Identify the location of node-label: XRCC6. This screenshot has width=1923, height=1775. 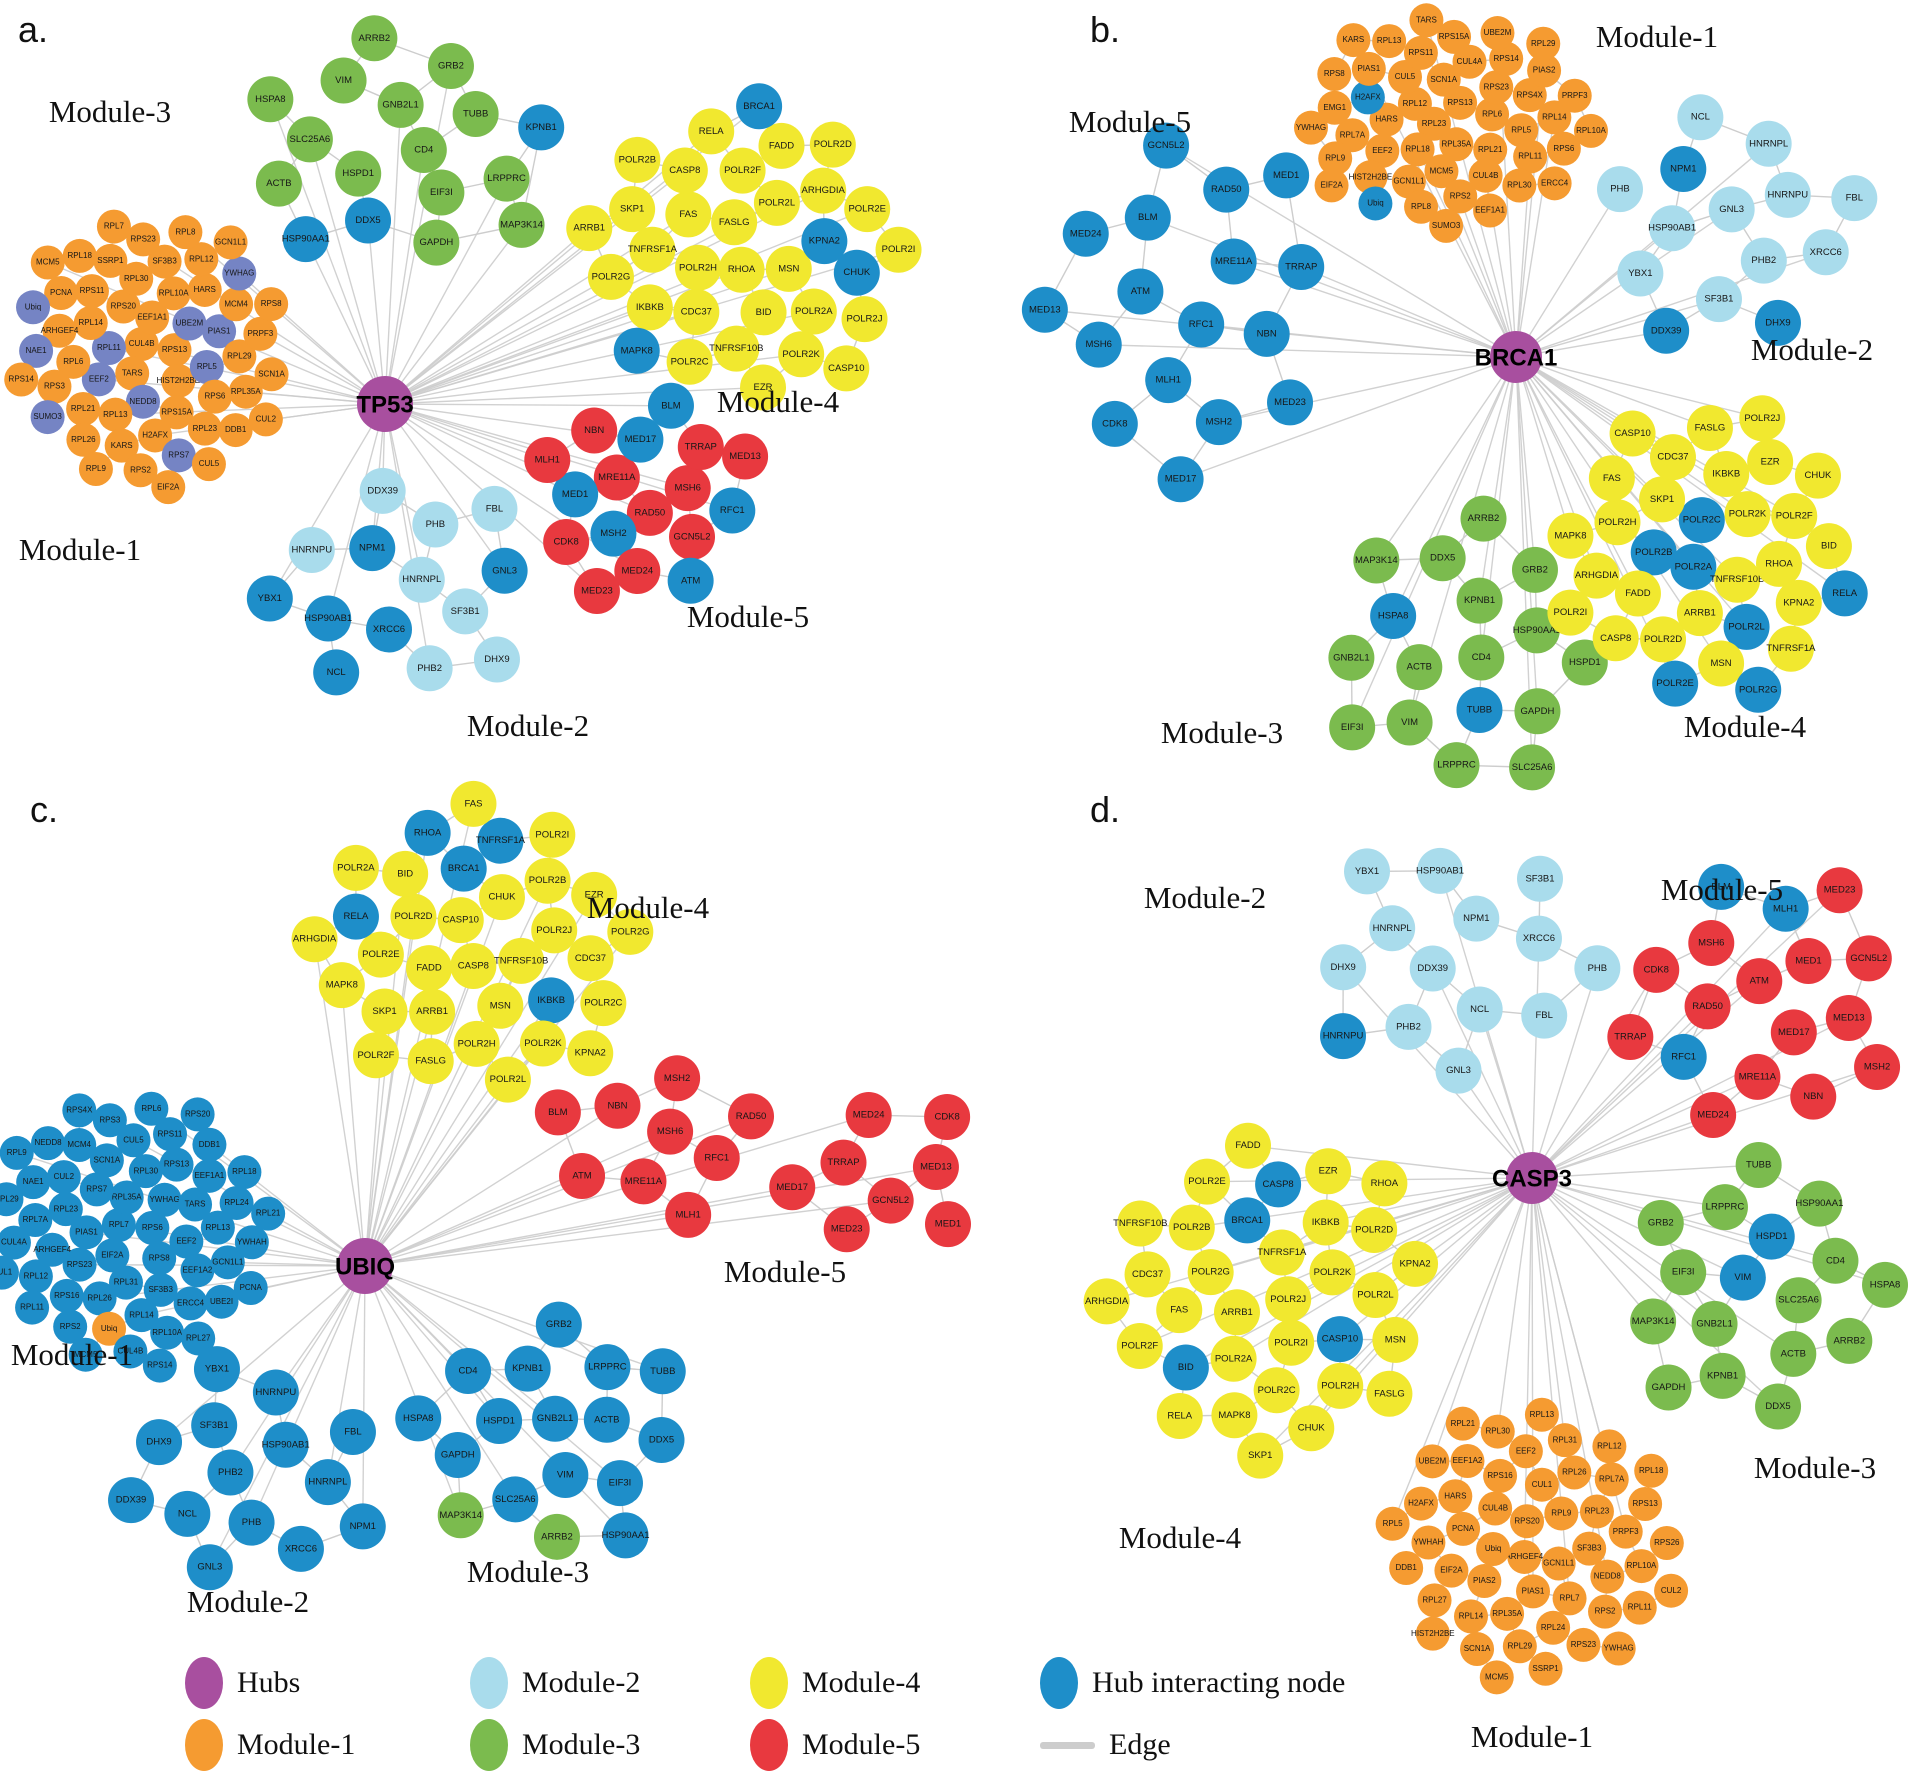
(1539, 938).